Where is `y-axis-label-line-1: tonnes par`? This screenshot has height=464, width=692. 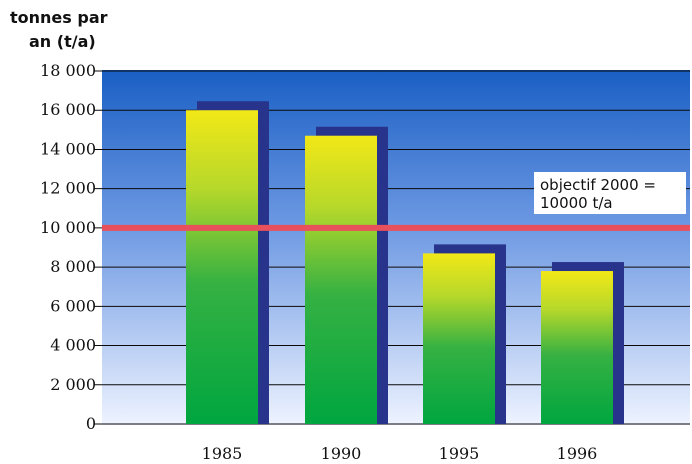 y-axis-label-line-1: tonnes par is located at coordinates (59, 17).